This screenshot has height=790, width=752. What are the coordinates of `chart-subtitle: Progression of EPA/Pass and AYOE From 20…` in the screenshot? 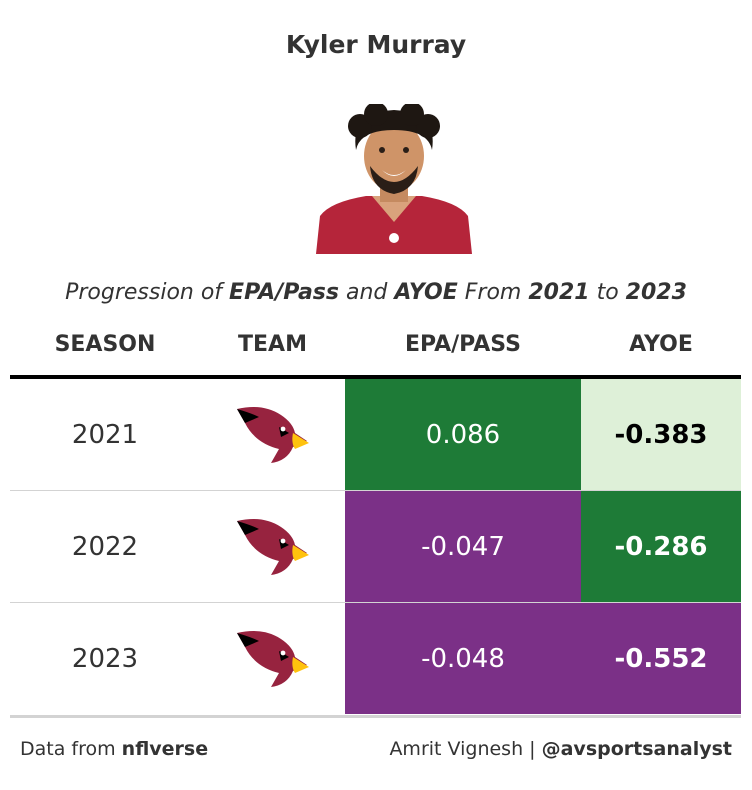 It's located at (376, 292).